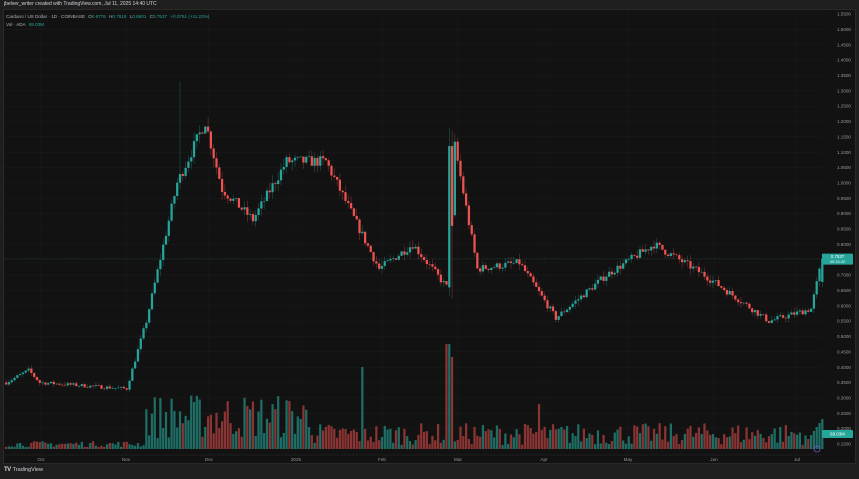 Image resolution: width=859 pixels, height=479 pixels. Describe the element at coordinates (844, 398) in the screenshot. I see `price-tick-label: 0.3000` at that location.